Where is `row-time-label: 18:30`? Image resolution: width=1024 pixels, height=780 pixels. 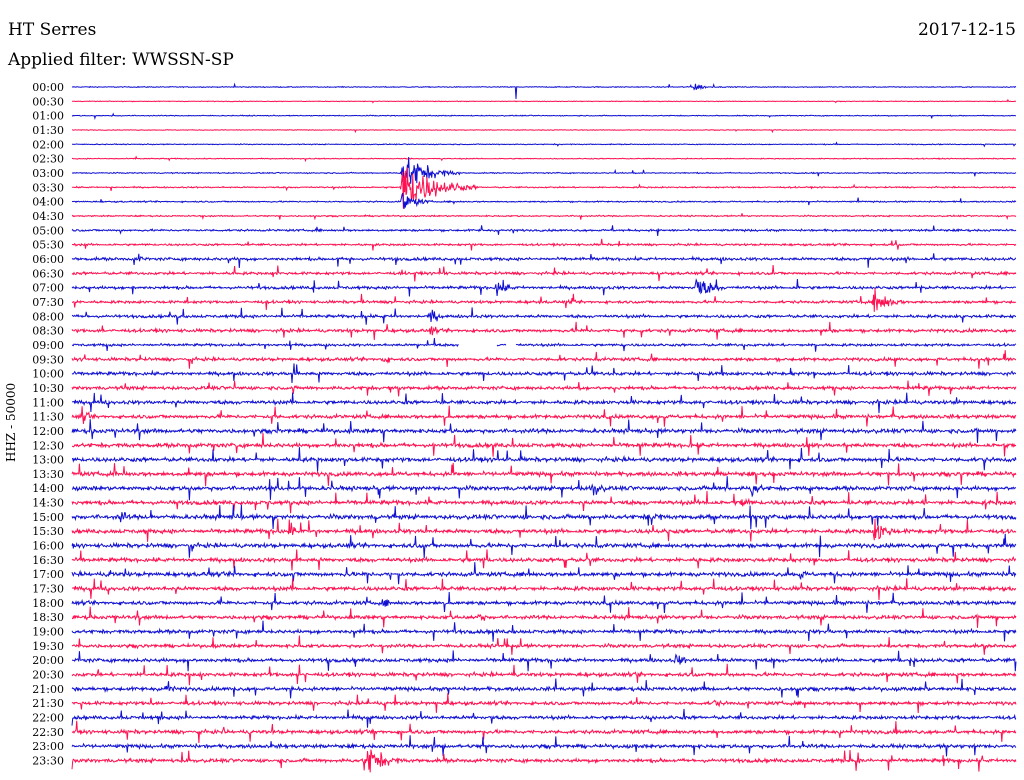 row-time-label: 18:30 is located at coordinates (48, 617).